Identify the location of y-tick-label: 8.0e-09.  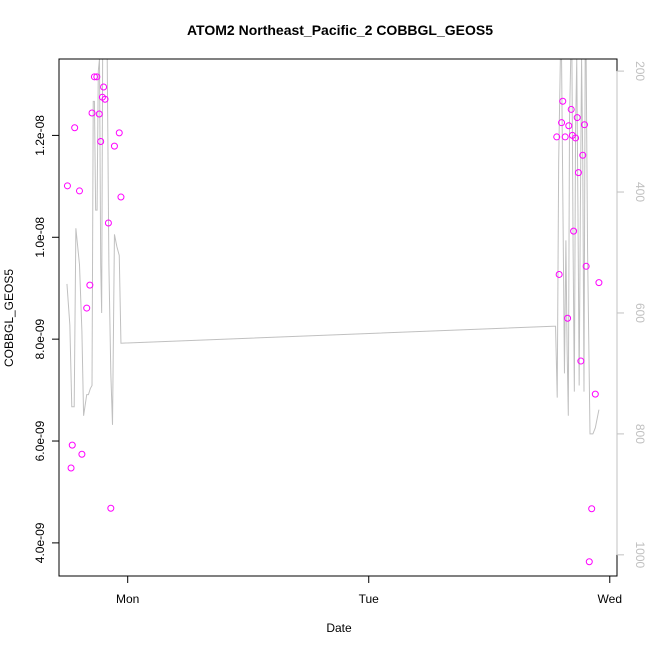
(40, 338).